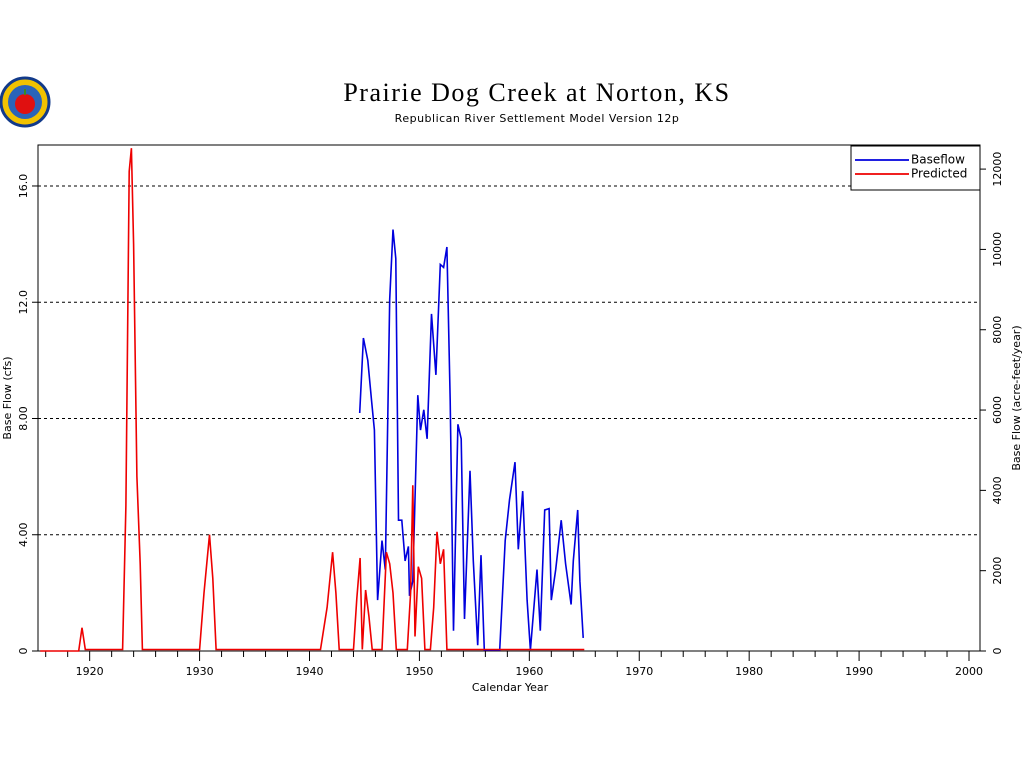 The image size is (1024, 768). What do you see at coordinates (23, 534) in the screenshot?
I see `y-tick-label: 4.00` at bounding box center [23, 534].